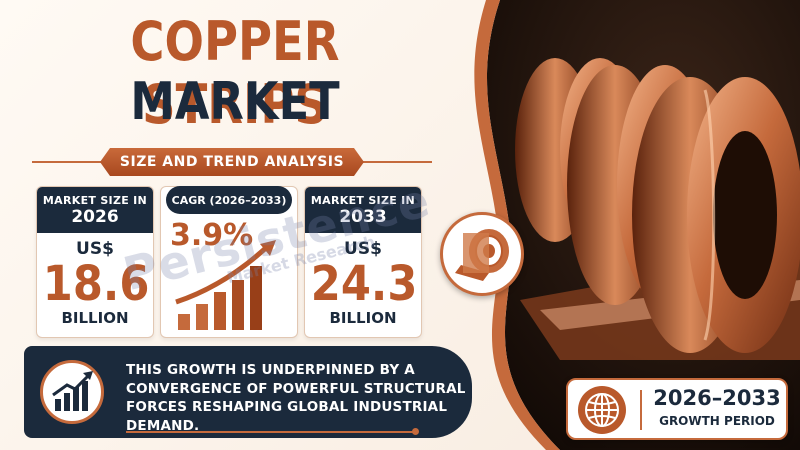  What do you see at coordinates (67, 162) in the screenshot?
I see `ribbon-line-left` at bounding box center [67, 162].